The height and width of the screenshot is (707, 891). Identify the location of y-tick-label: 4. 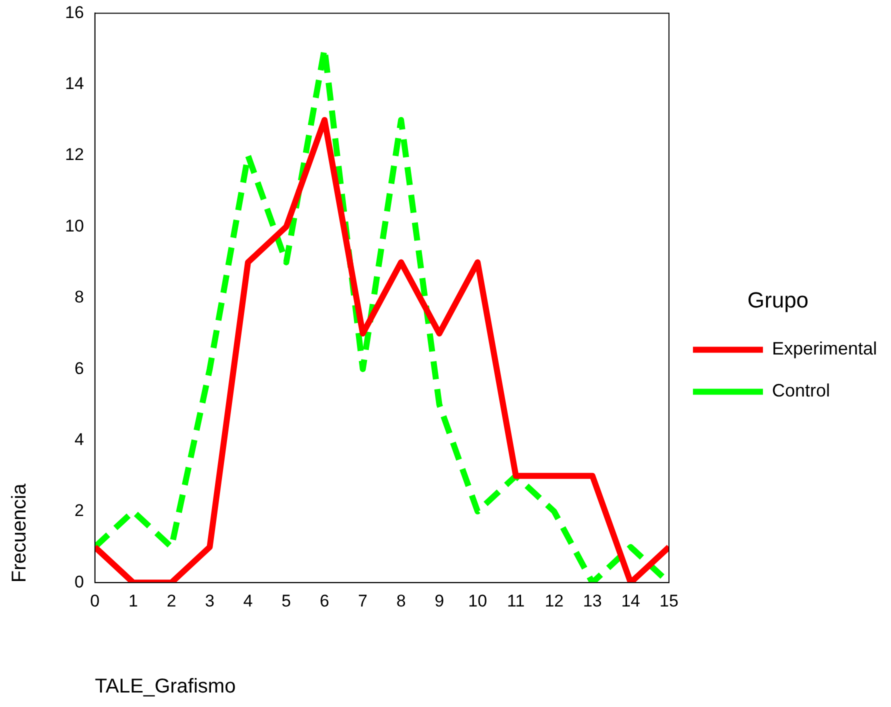
(79, 439).